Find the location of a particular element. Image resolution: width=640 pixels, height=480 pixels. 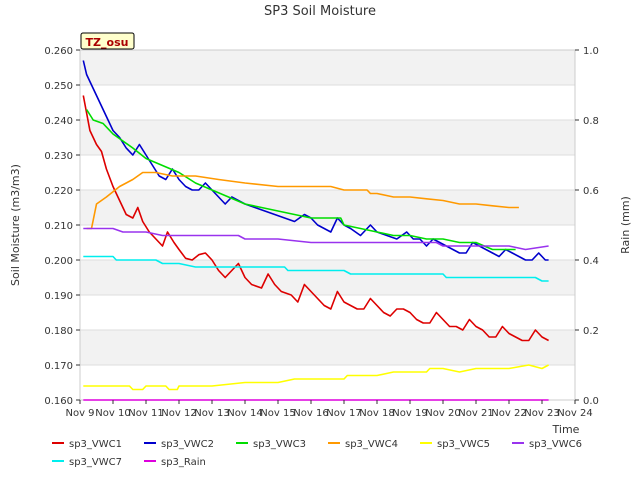

legend-item-sp3_VWC2: sp3_VWC2 is located at coordinates (179, 444).